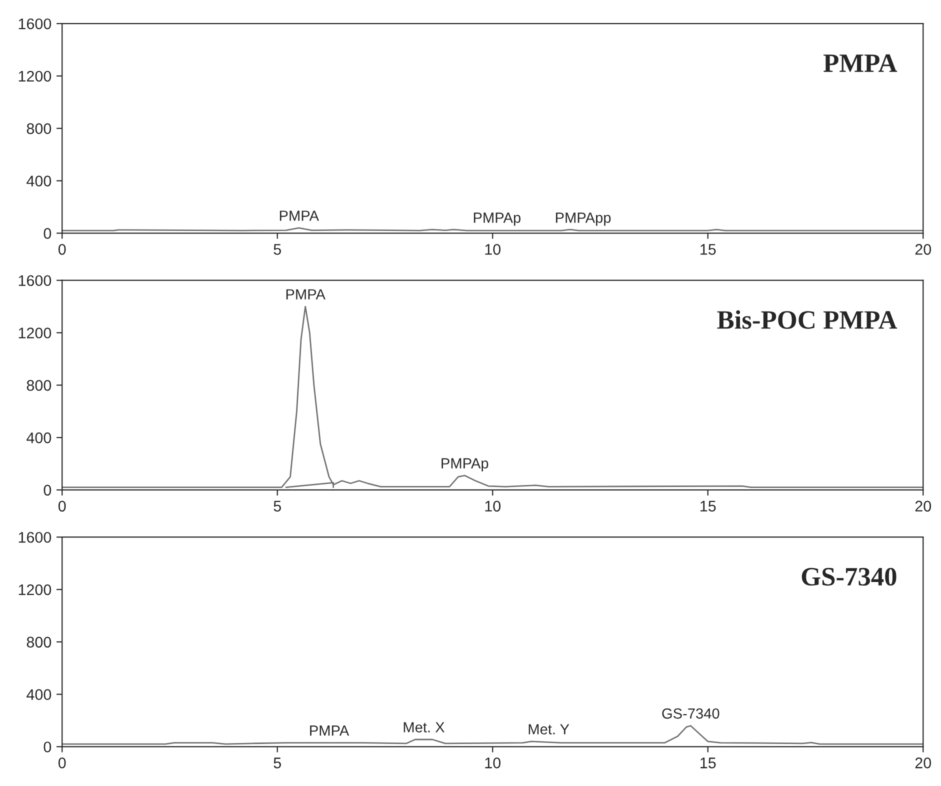 The image size is (941, 786). Describe the element at coordinates (807, 319) in the screenshot. I see `text: Bis-POC PMPA` at that location.